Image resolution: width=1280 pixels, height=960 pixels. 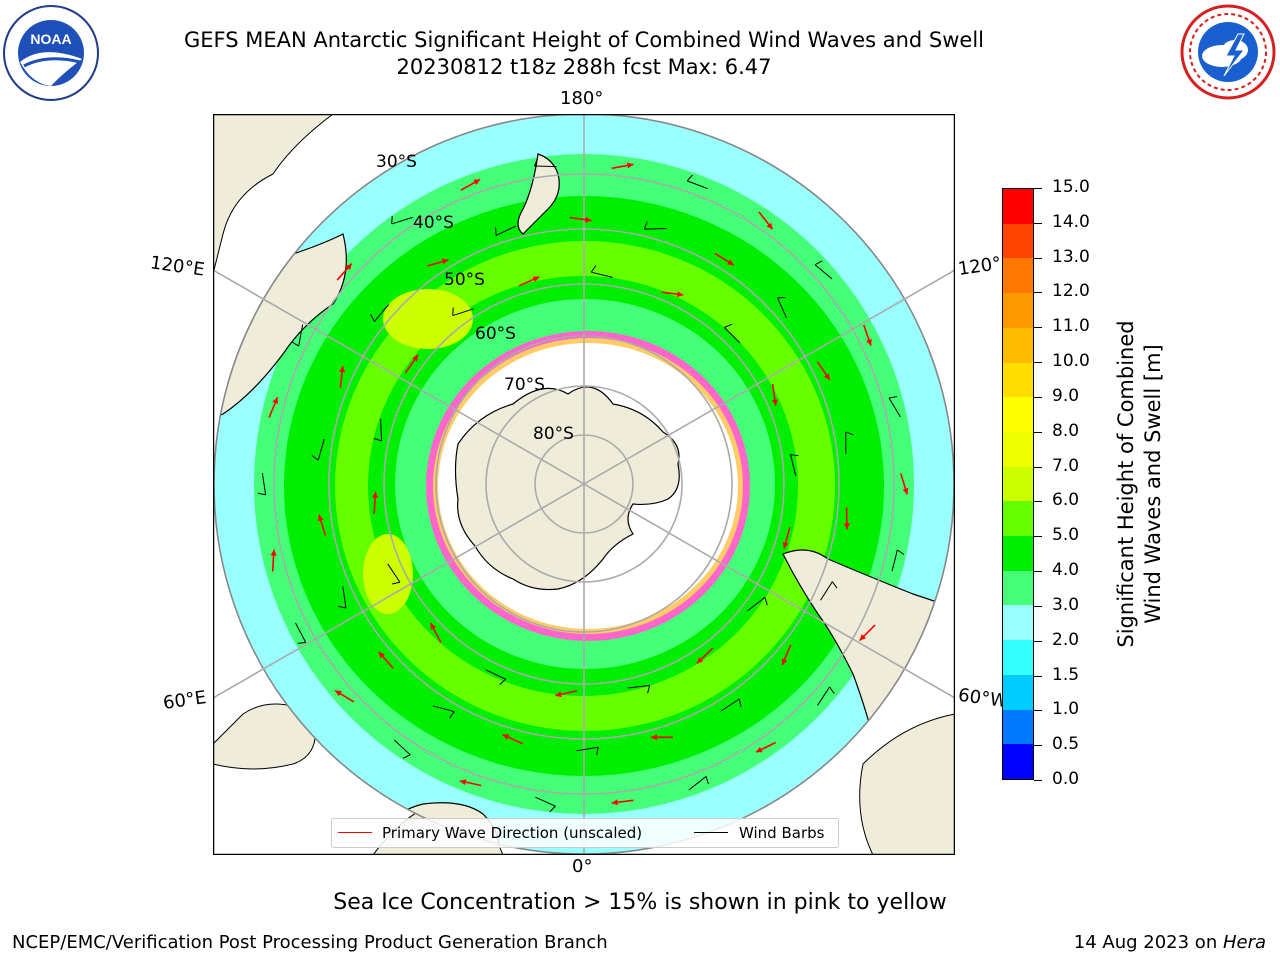 I want to click on colorbar-tick-label: 0.0, so click(x=1066, y=779).